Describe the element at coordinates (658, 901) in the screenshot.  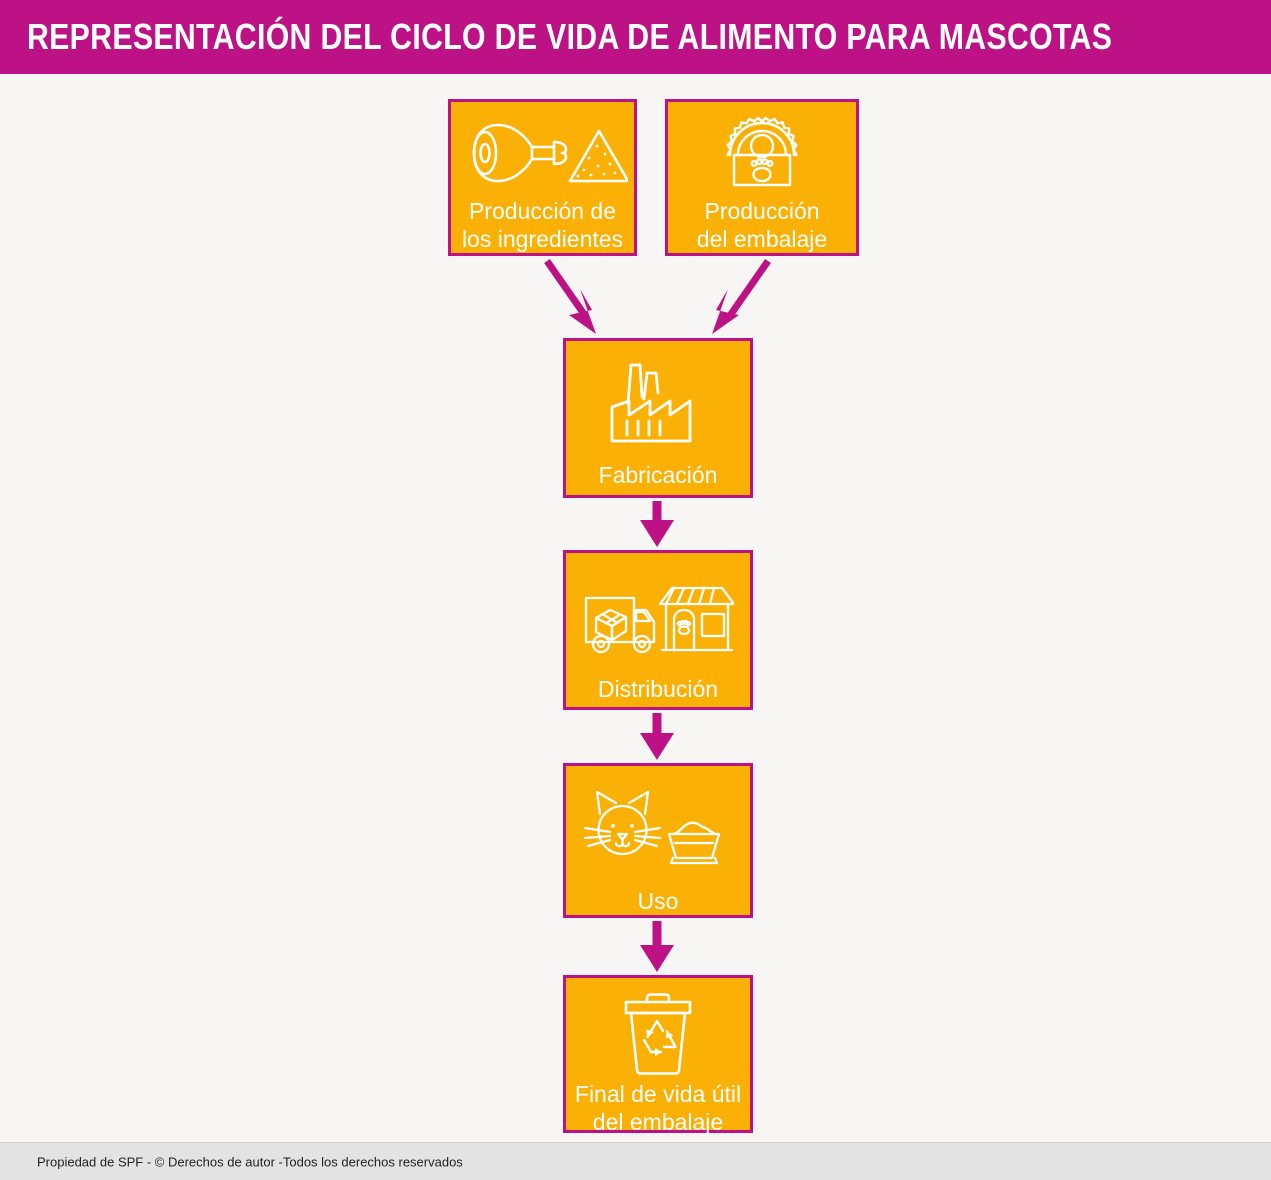
I see `node-label-use: Uso` at that location.